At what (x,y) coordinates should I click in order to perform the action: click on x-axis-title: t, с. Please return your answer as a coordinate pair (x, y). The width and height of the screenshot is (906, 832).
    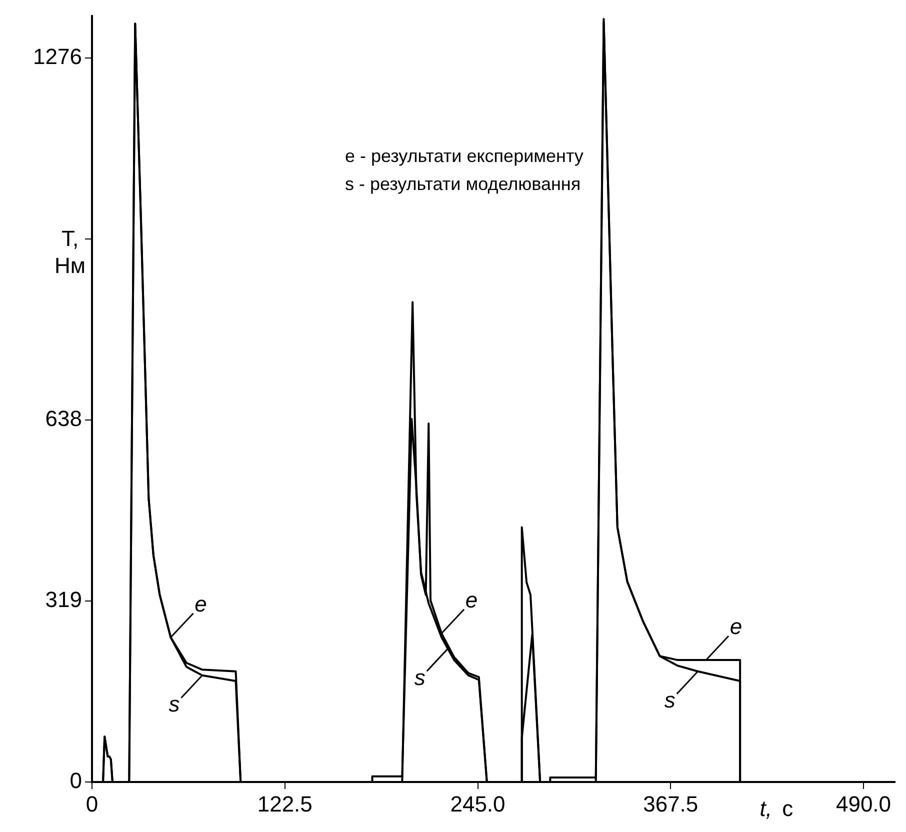
    Looking at the image, I should click on (777, 809).